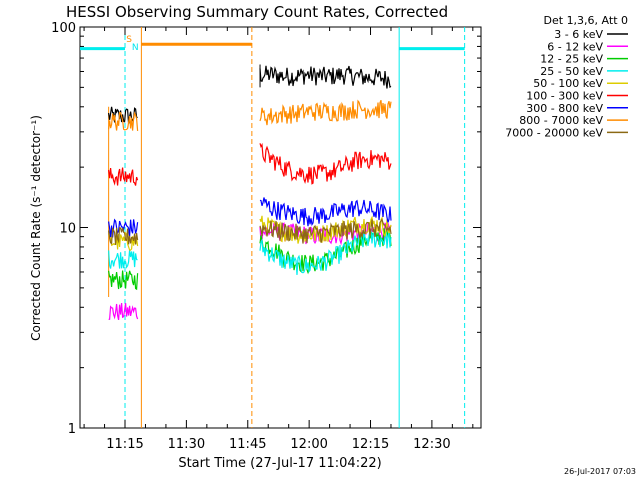 This screenshot has height=480, width=640. What do you see at coordinates (370, 444) in the screenshot?
I see `x-tick-label: 12:15` at bounding box center [370, 444].